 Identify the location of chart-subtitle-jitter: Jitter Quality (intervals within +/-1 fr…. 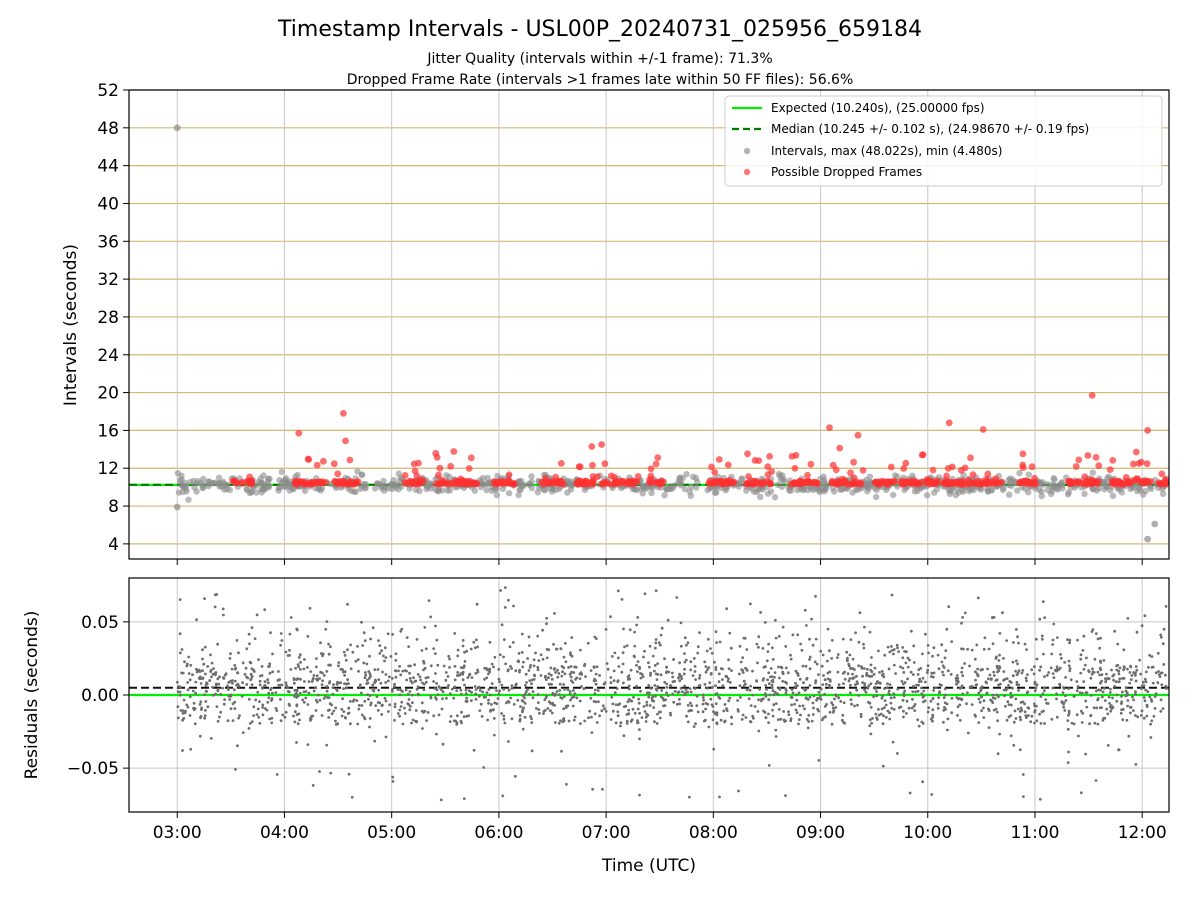
(599, 59).